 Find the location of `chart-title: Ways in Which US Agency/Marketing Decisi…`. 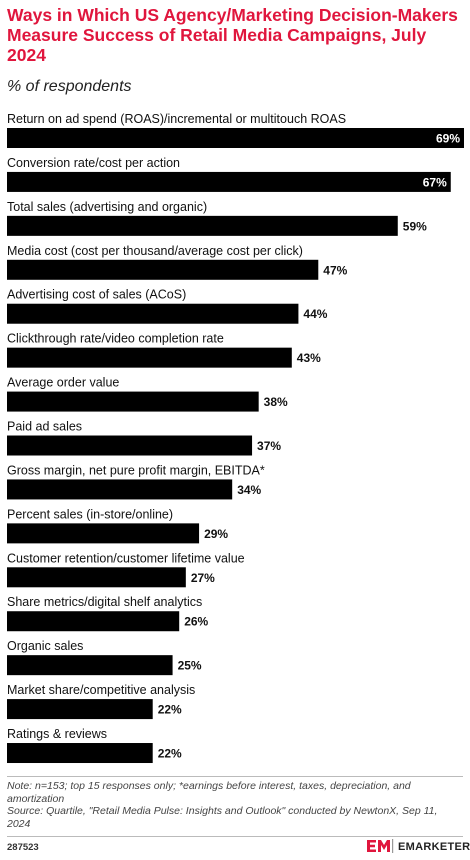

chart-title: Ways in Which US Agency/Marketing Decisi… is located at coordinates (232, 35).